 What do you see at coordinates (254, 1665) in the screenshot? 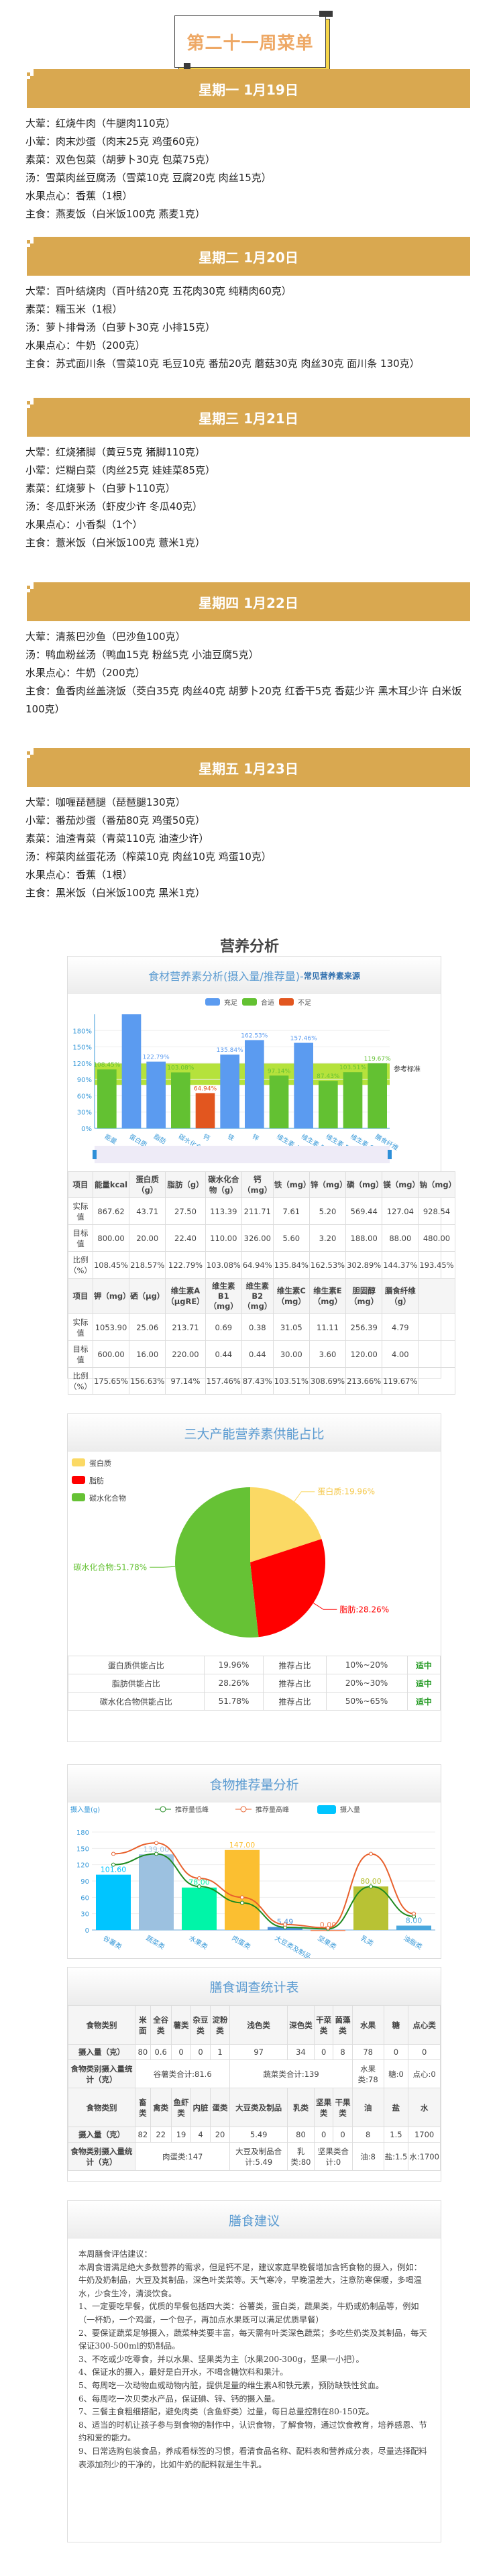
I see `table-row: 蛋白质供能占比 19.96% 推荐占比 10%~20% 适中` at bounding box center [254, 1665].